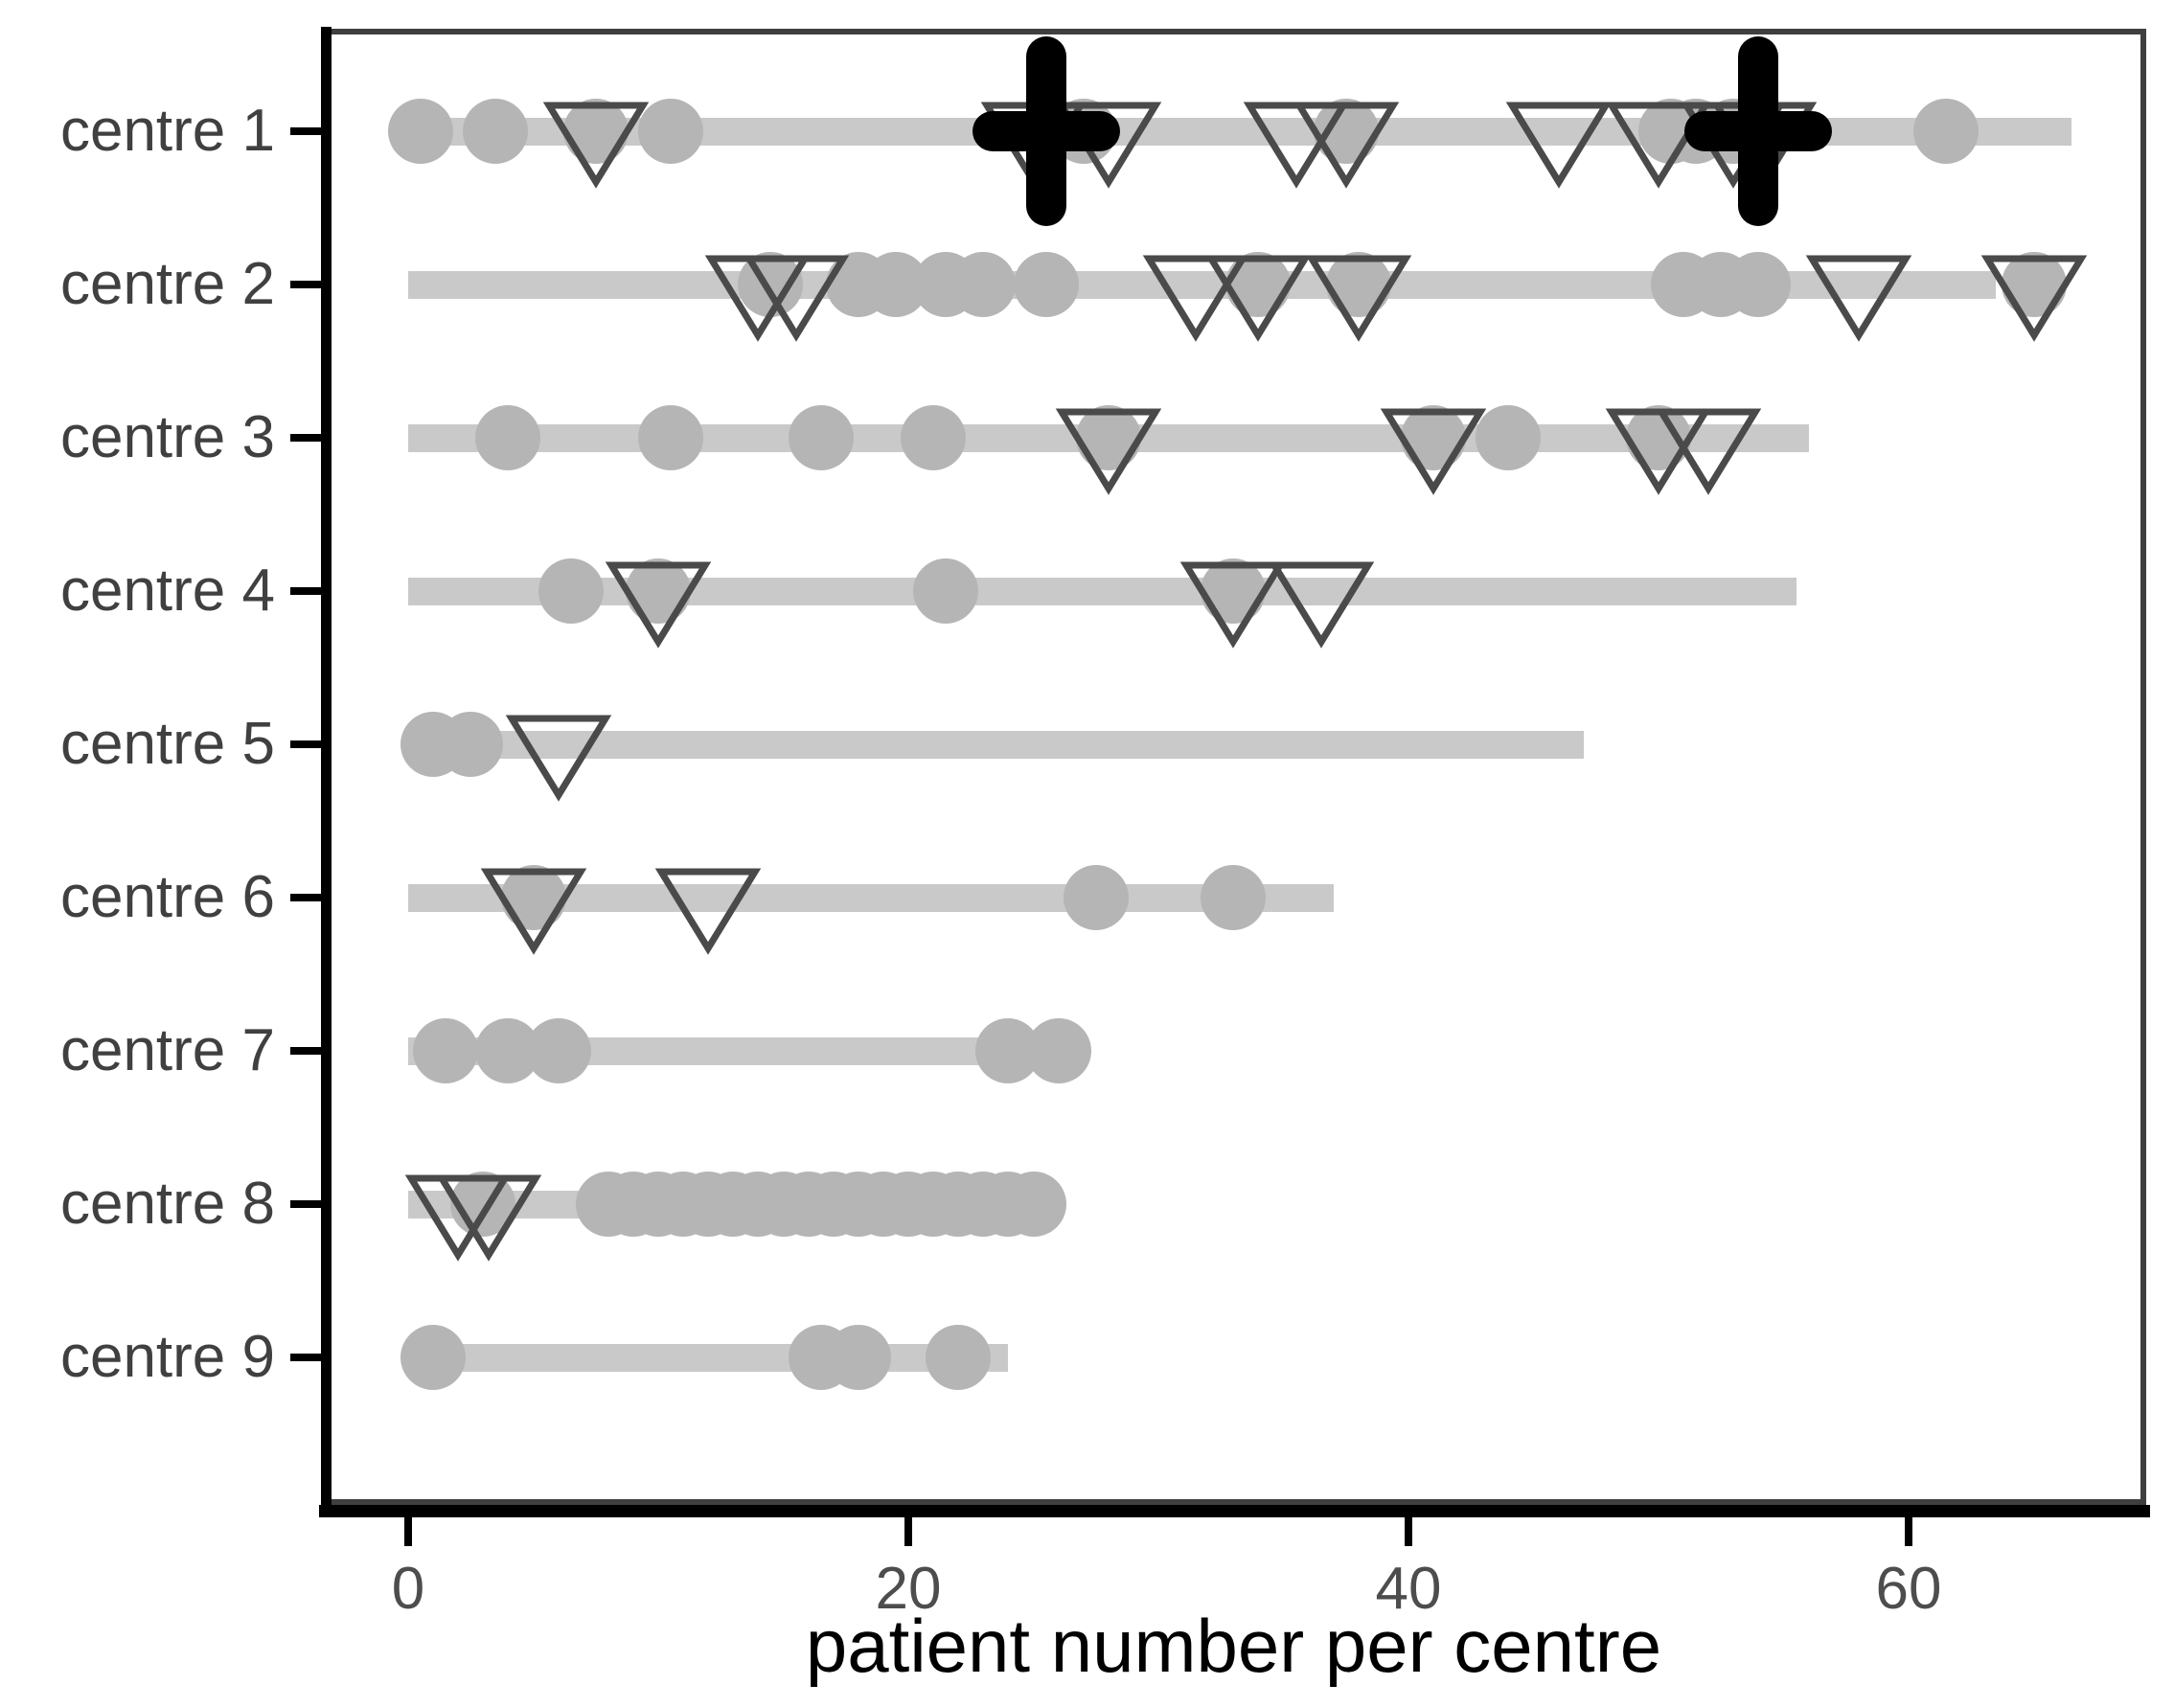 The width and height of the screenshot is (2174, 1708). What do you see at coordinates (167, 437) in the screenshot?
I see `y-category-label: centre 3` at bounding box center [167, 437].